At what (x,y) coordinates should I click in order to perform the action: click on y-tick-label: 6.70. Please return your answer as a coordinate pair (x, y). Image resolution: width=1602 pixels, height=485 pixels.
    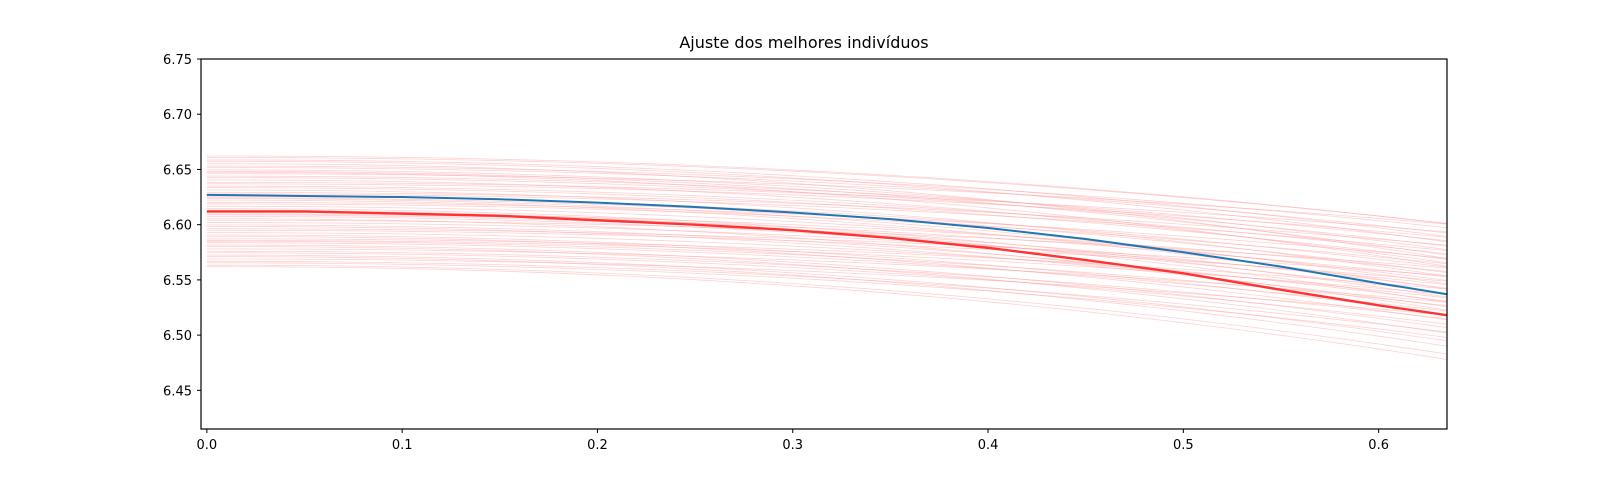
    Looking at the image, I should click on (177, 115).